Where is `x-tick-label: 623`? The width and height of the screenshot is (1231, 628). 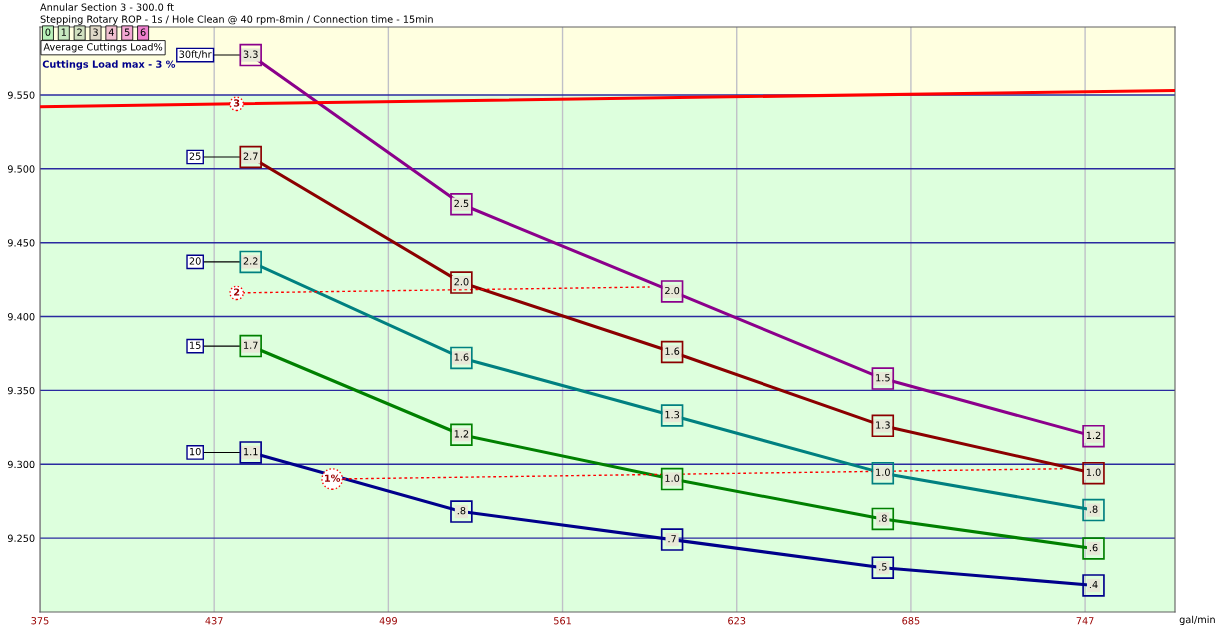
x-tick-label: 623 is located at coordinates (737, 621).